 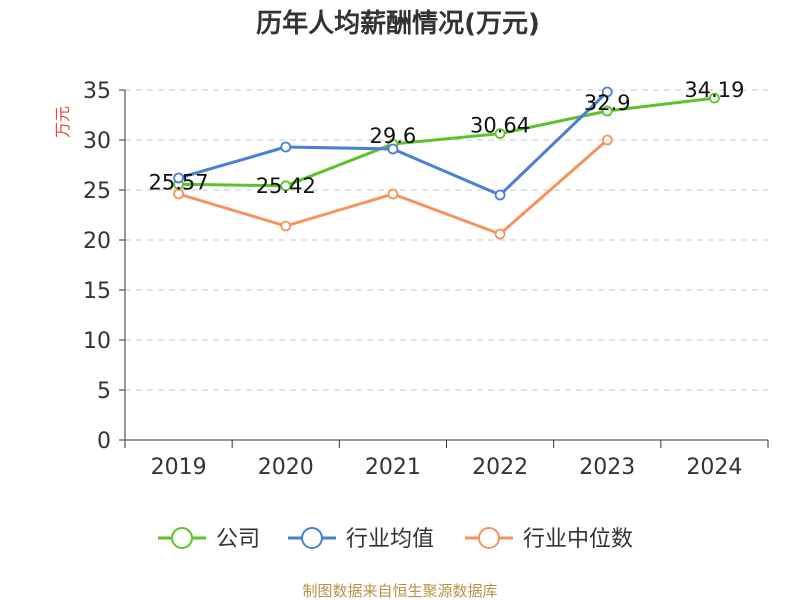 What do you see at coordinates (104, 441) in the screenshot?
I see `y-tick-label: 0` at bounding box center [104, 441].